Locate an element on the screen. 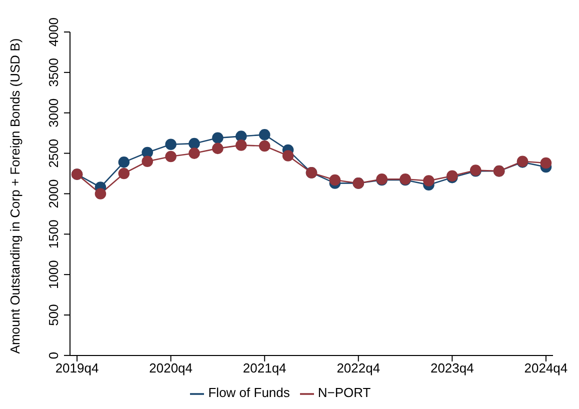  y-tick-label: 2500 is located at coordinates (53, 153).